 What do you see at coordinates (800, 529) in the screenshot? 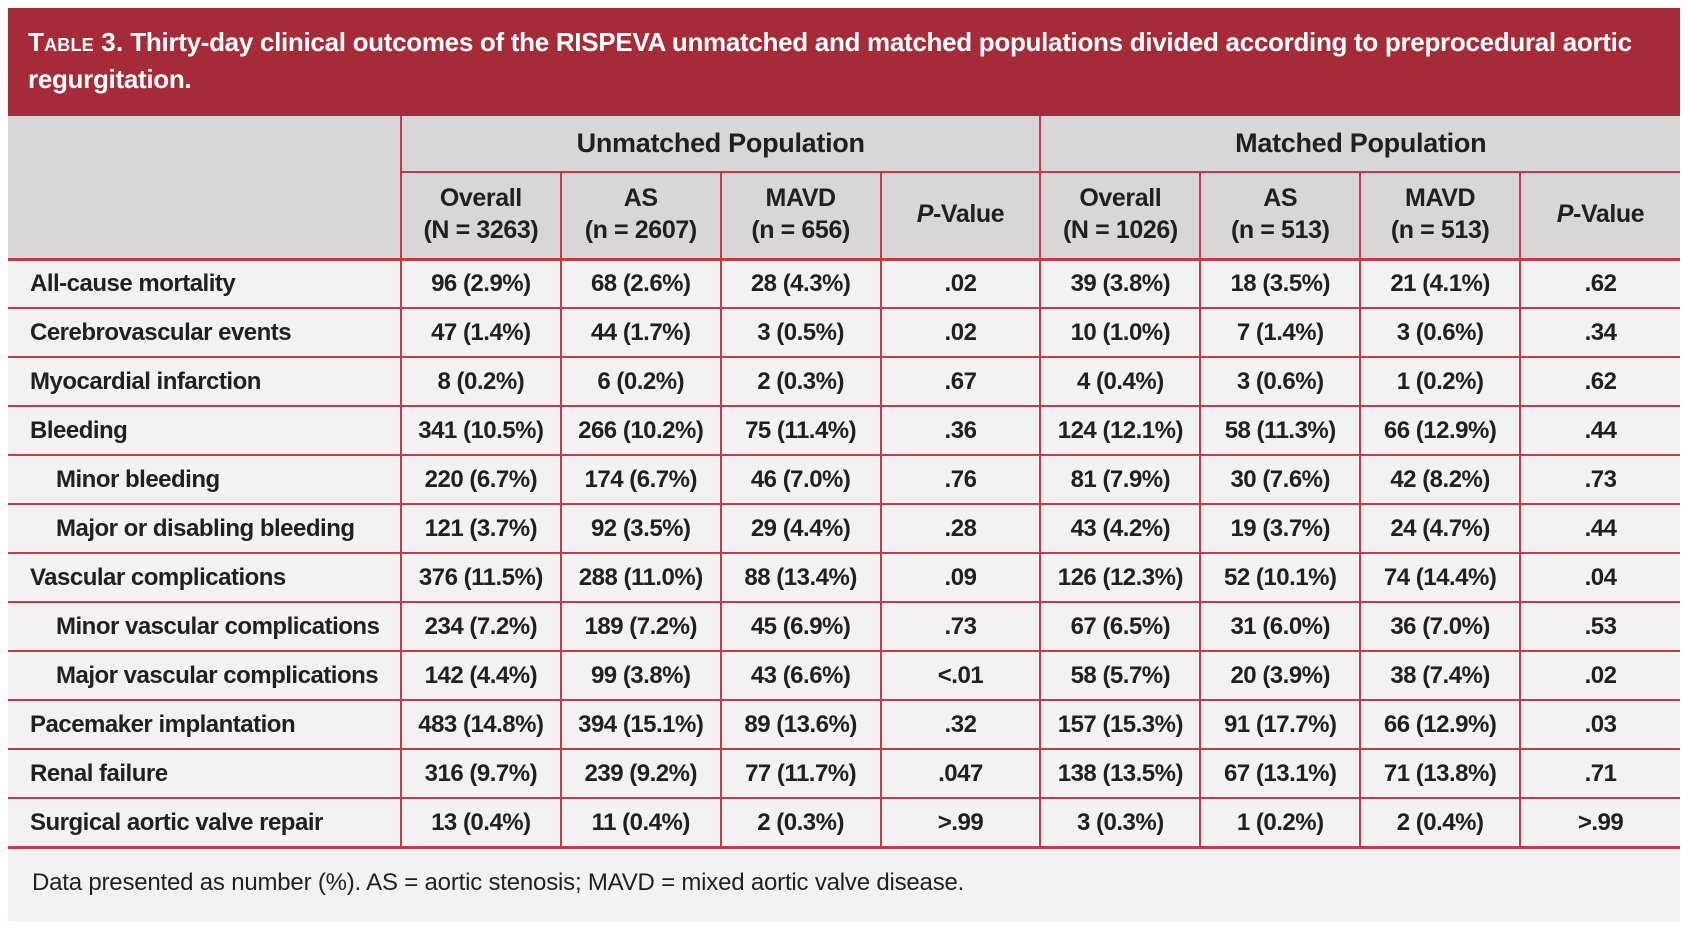
I see `value-cell: 29 (4.4%)` at bounding box center [800, 529].